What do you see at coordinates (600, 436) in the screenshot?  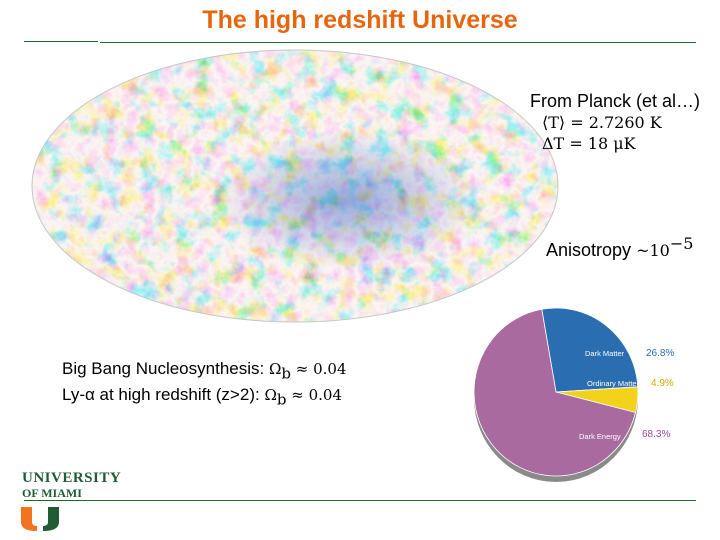 I see `pie-label-dark-energy: Dark Energy` at bounding box center [600, 436].